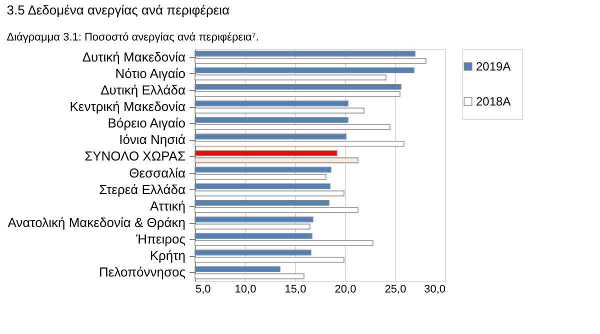 Image resolution: width=600 pixels, height=334 pixels. What do you see at coordinates (435, 290) in the screenshot?
I see `x-tick-label: 30,0` at bounding box center [435, 290].